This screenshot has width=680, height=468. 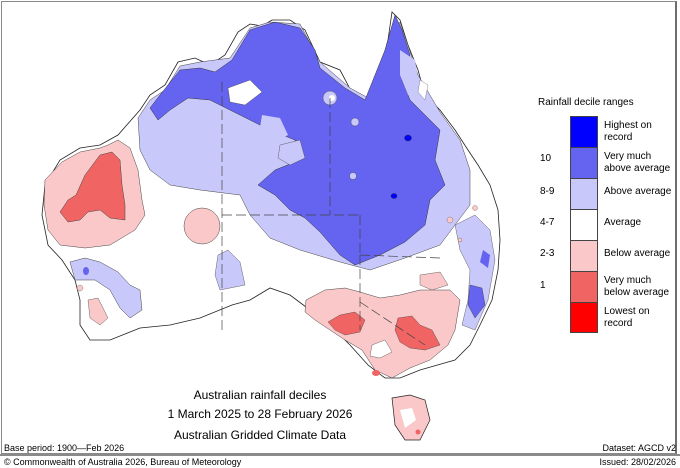 What do you see at coordinates (382, 333) in the screenshot?
I see `region-below-average-southeast` at bounding box center [382, 333].